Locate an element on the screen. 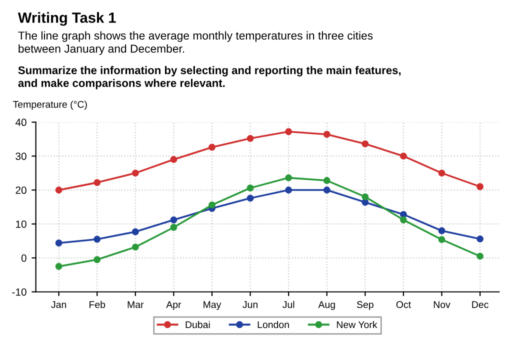  y-tick-label: 30 is located at coordinates (21, 156).